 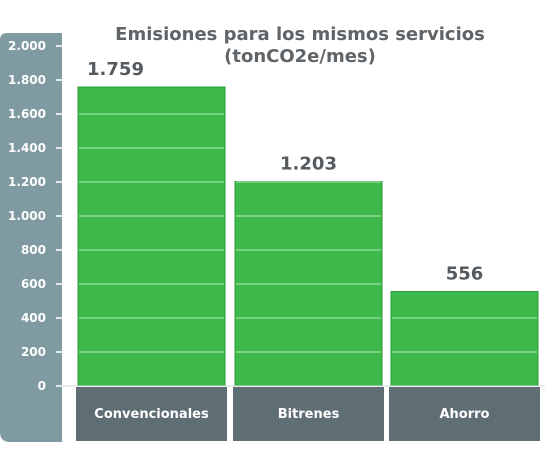 I want to click on y-tick-label: 1.200, so click(x=27, y=182).